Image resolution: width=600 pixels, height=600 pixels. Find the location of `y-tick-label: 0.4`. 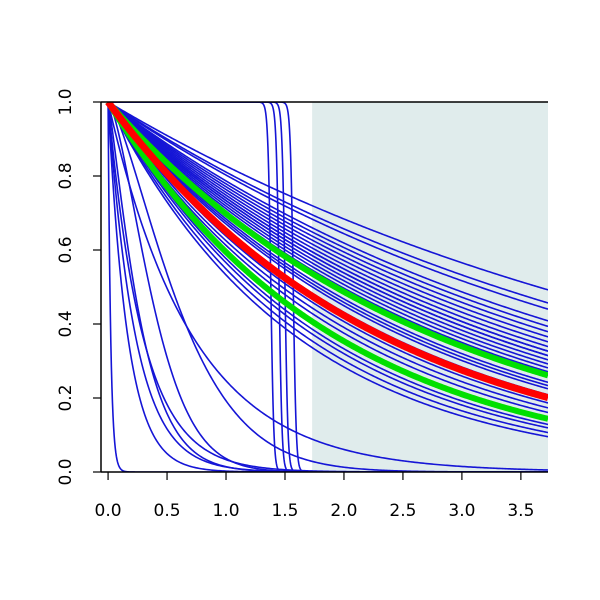

y-tick-label: 0.4 is located at coordinates (66, 323).